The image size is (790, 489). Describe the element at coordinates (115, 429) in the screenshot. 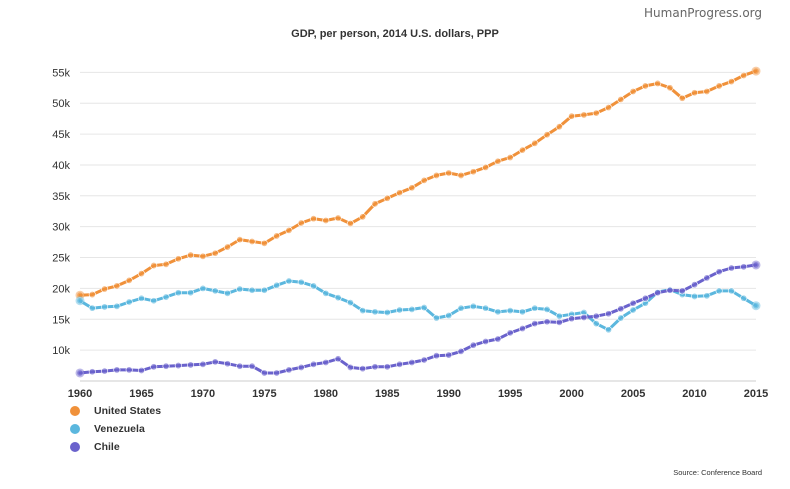

I see `legend-item: Venezuela` at that location.